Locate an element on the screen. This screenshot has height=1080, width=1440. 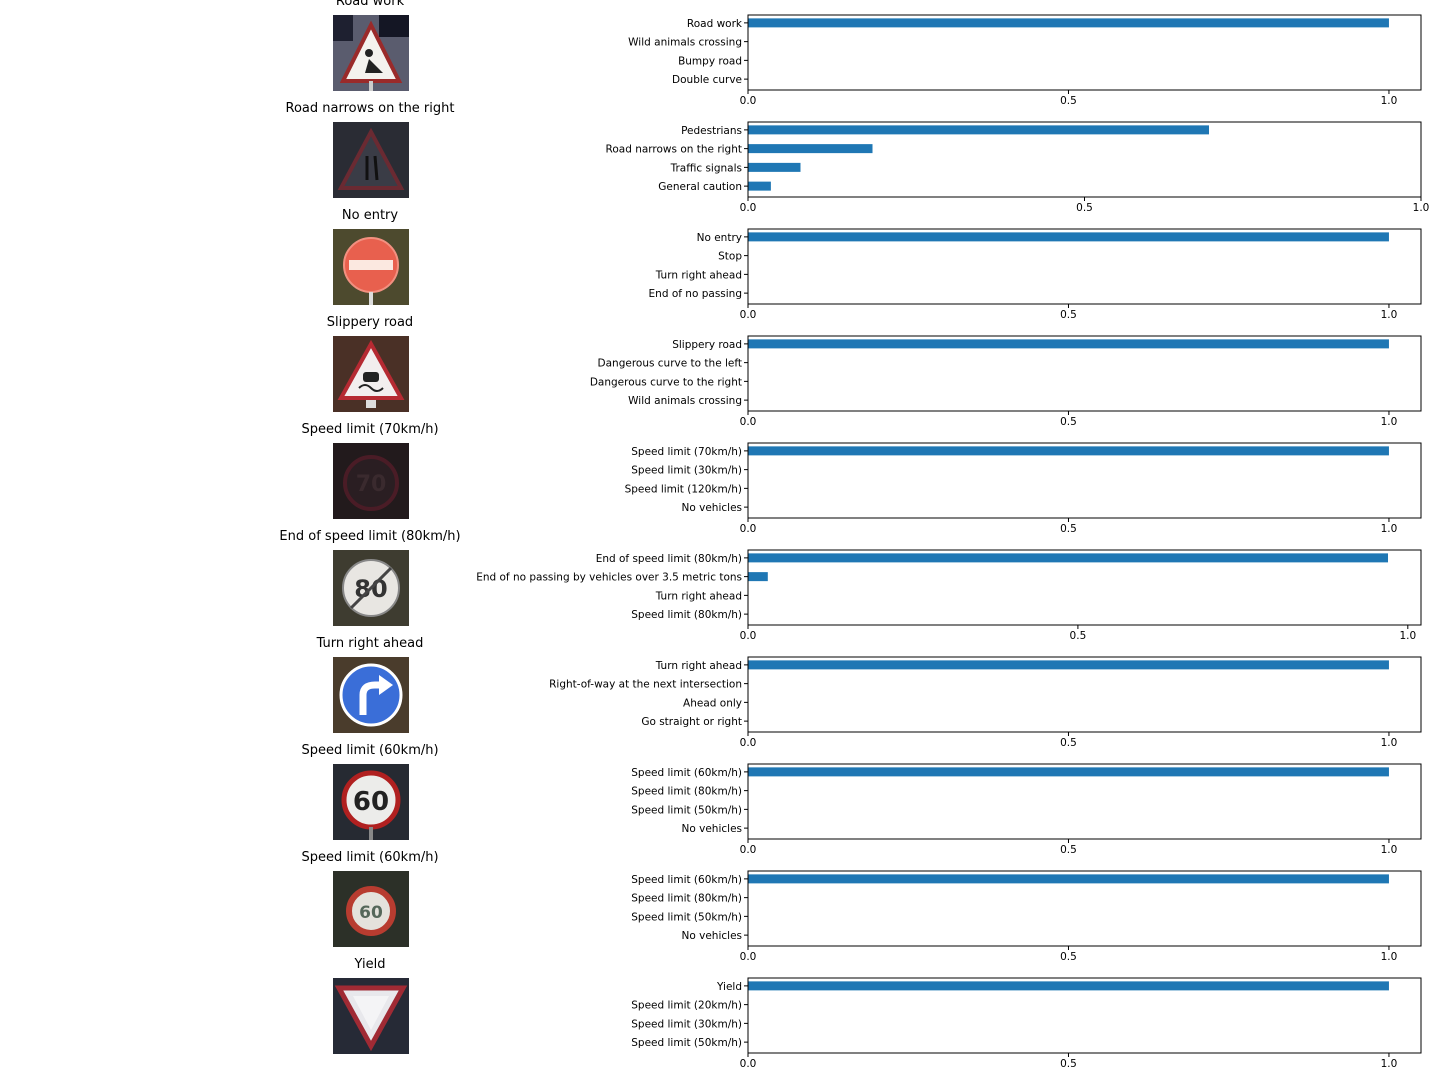
turn-right-ahead-sign-image is located at coordinates (371, 695).